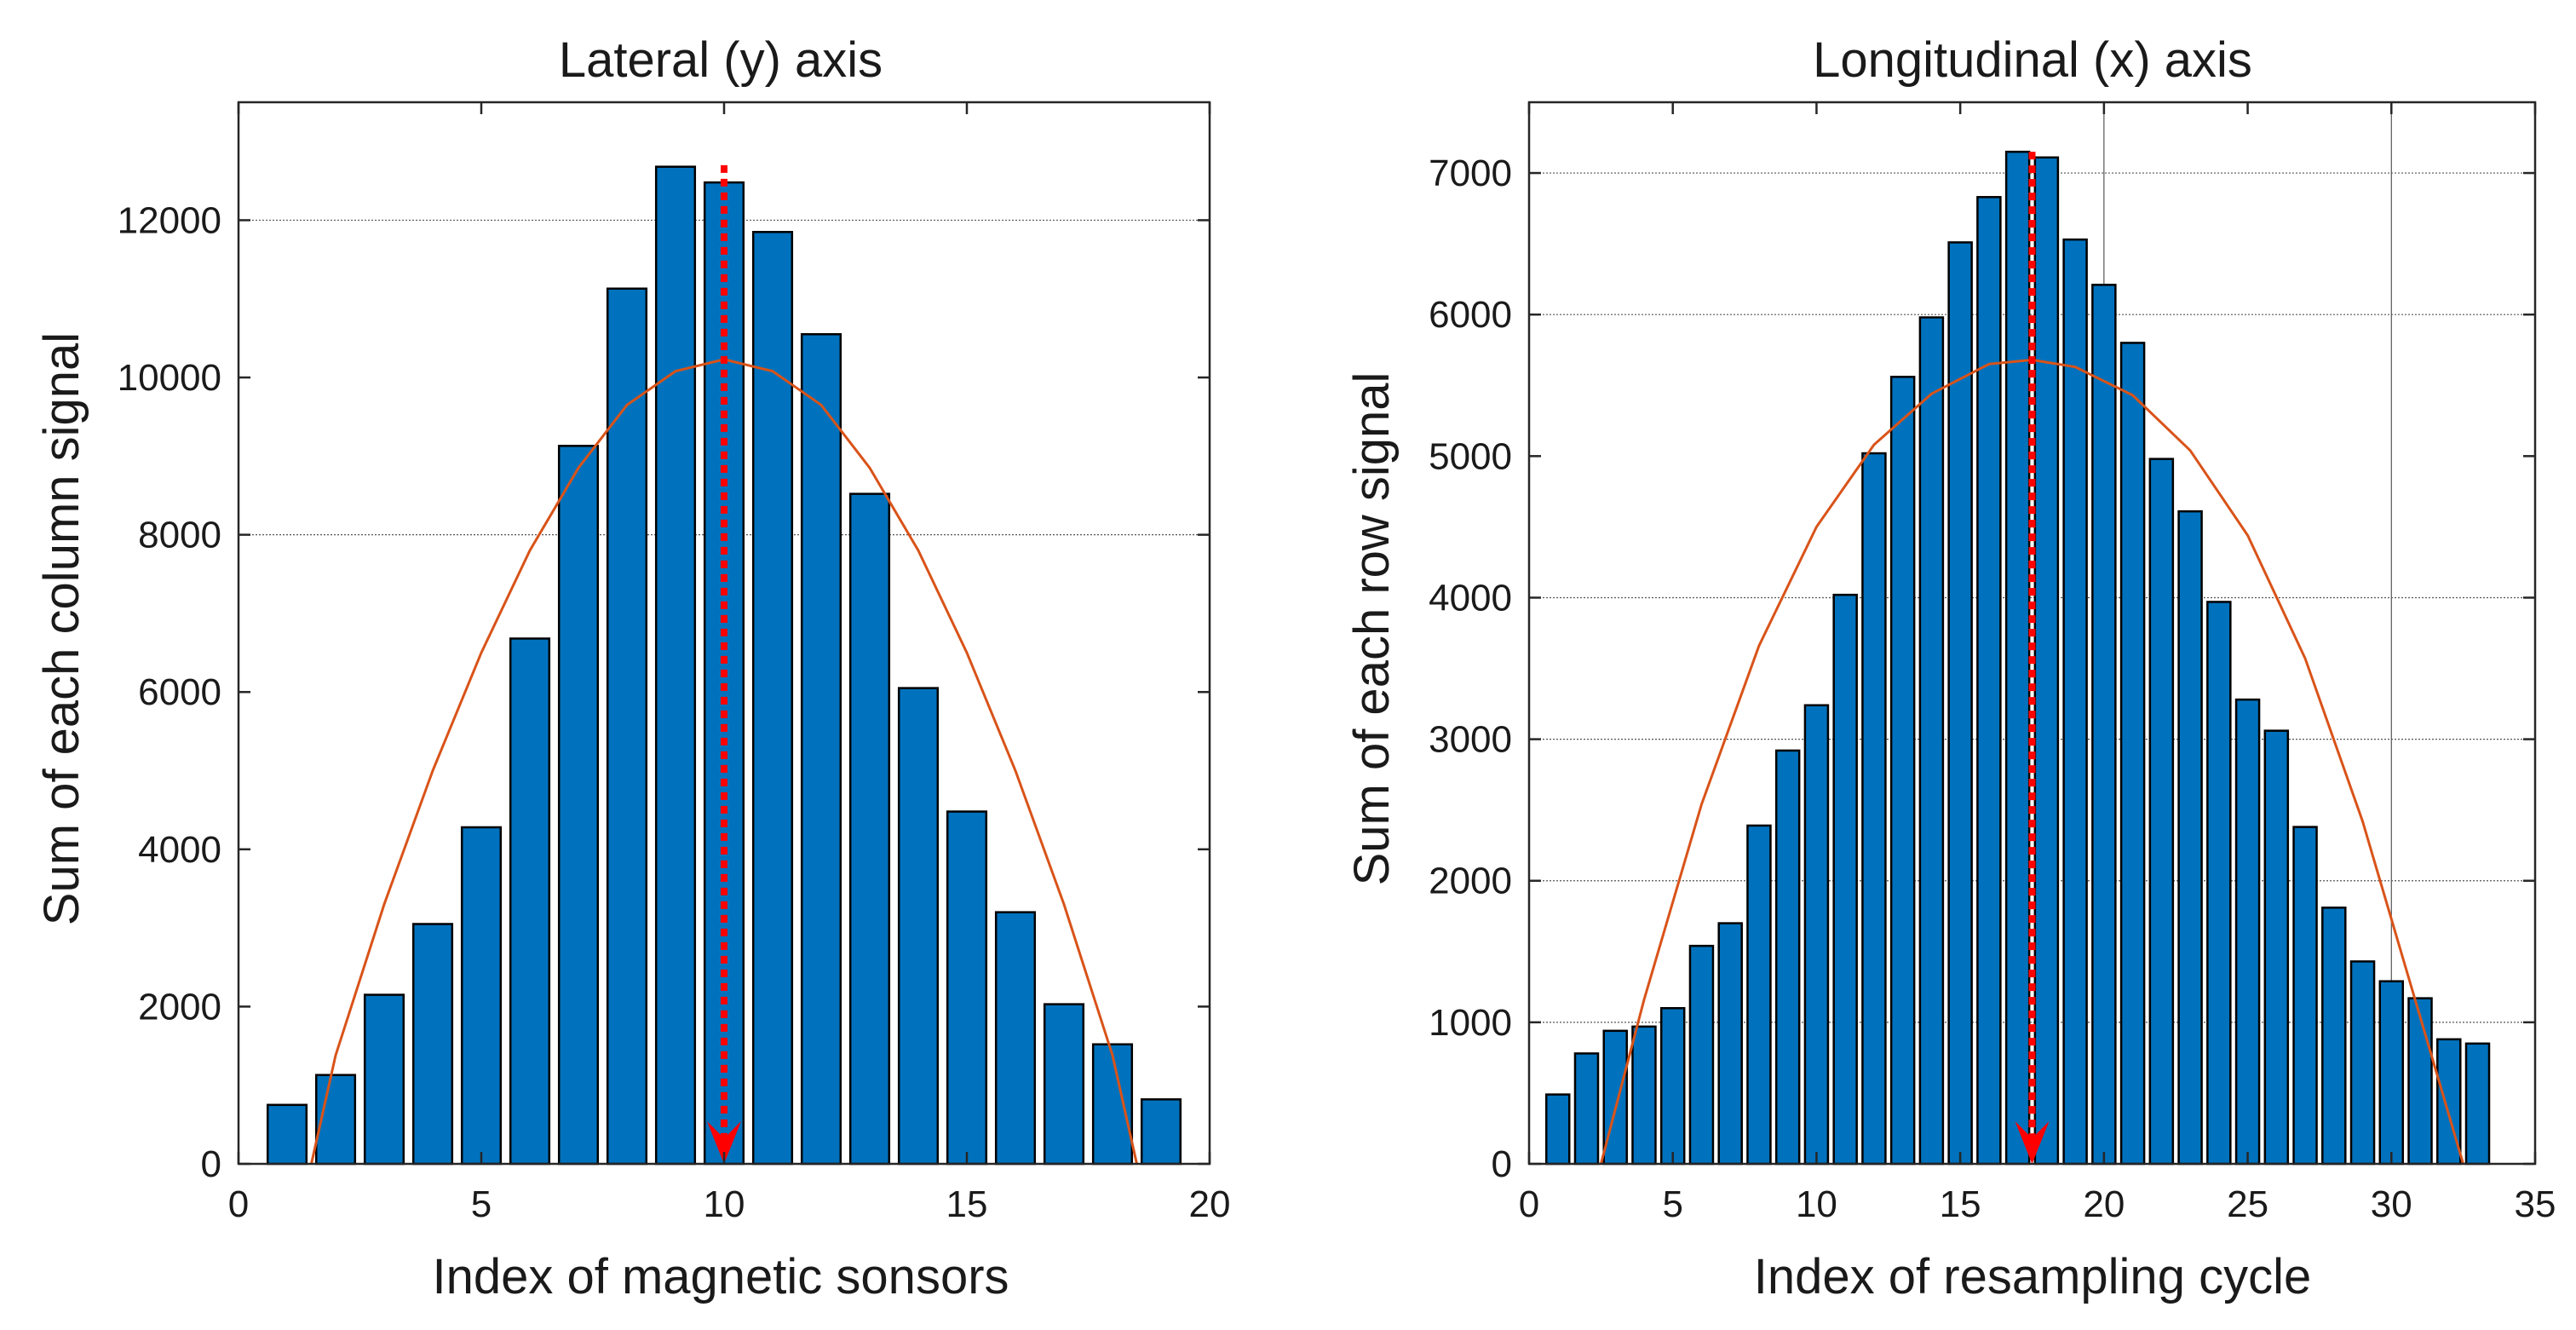  What do you see at coordinates (720, 1277) in the screenshot?
I see `x-axis-label: Index of magnetic sonsors` at bounding box center [720, 1277].